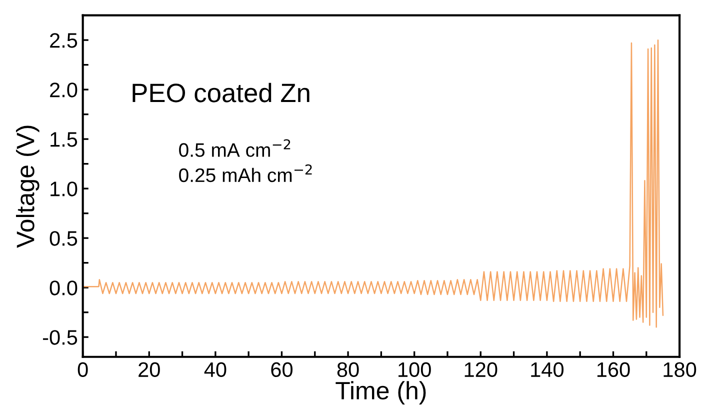 This screenshot has width=702, height=414. Describe the element at coordinates (282, 370) in the screenshot. I see `x-tick-label: 60` at that location.